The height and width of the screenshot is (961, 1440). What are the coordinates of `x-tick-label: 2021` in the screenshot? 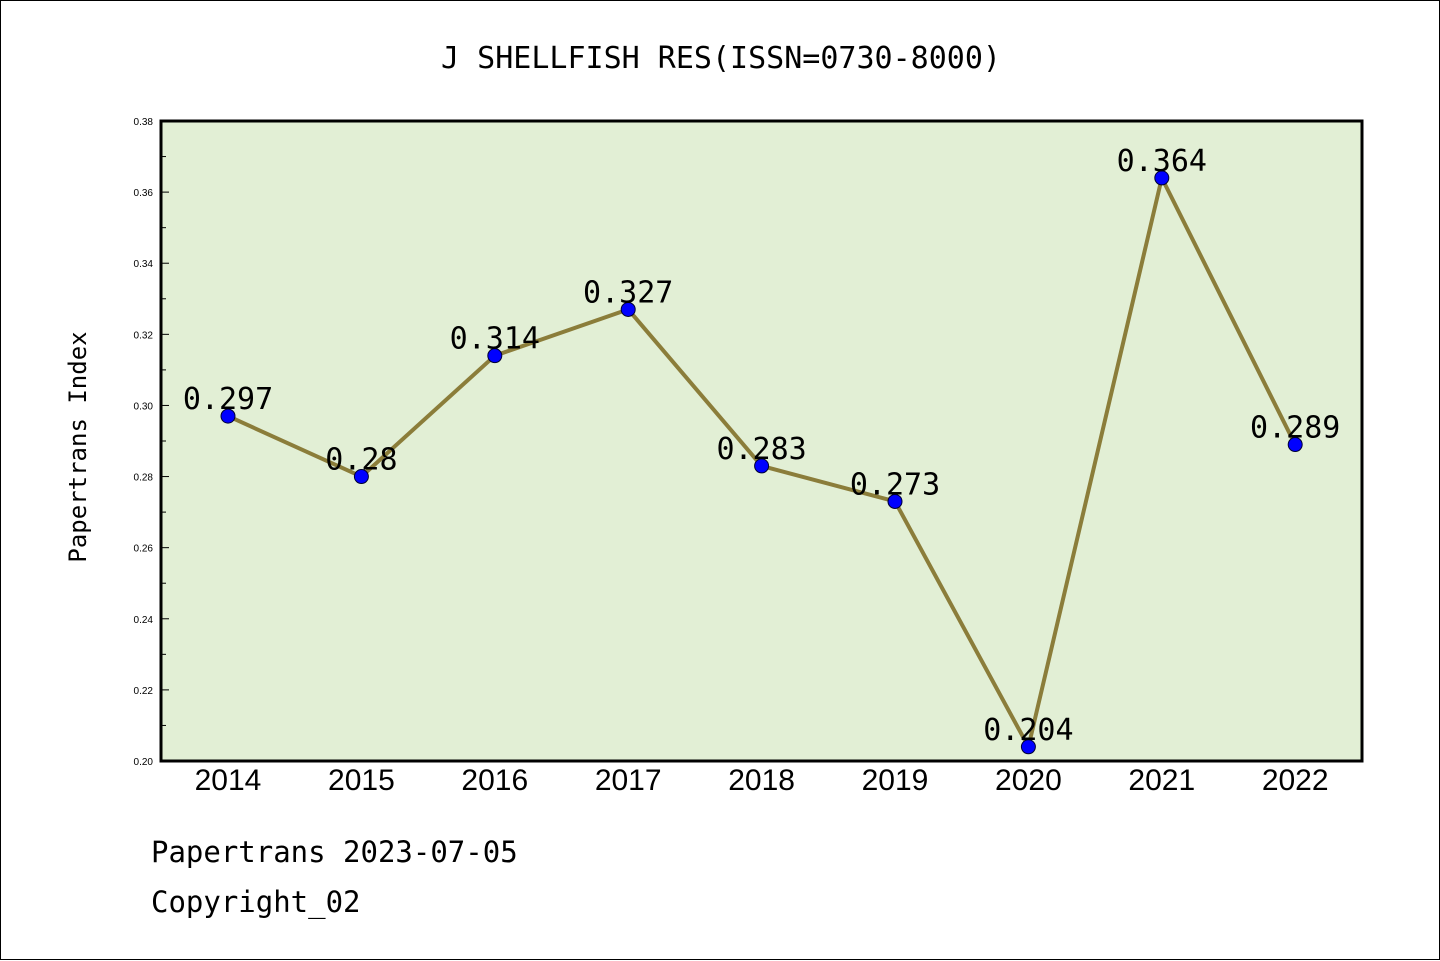 It's located at (1161, 780).